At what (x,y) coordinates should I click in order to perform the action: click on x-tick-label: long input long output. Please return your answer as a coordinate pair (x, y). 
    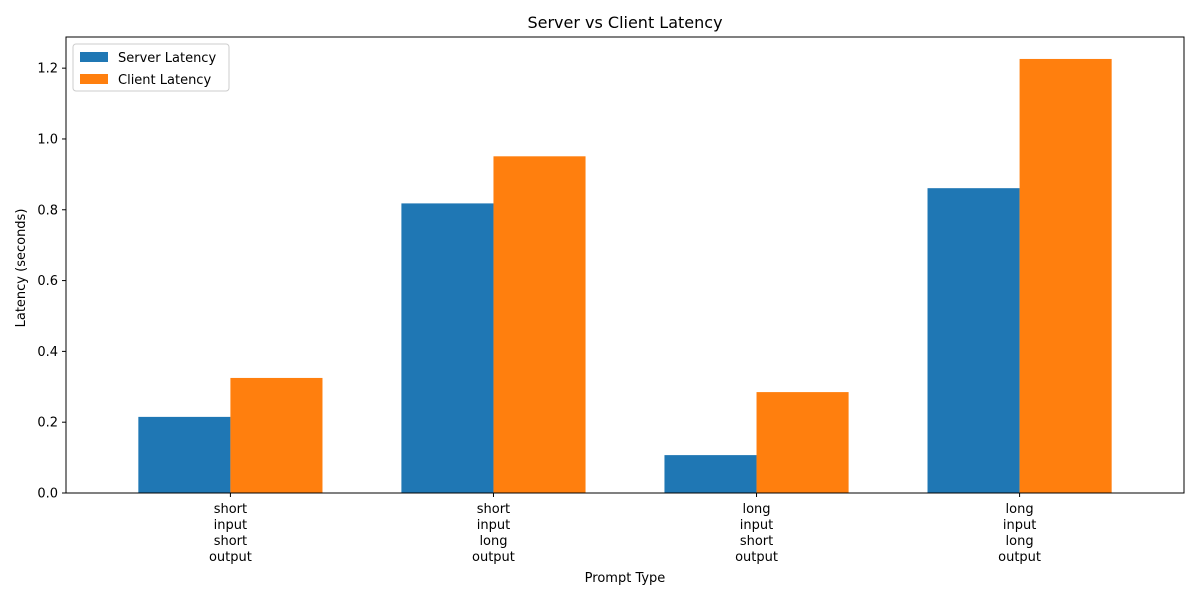
    Looking at the image, I should click on (1019, 533).